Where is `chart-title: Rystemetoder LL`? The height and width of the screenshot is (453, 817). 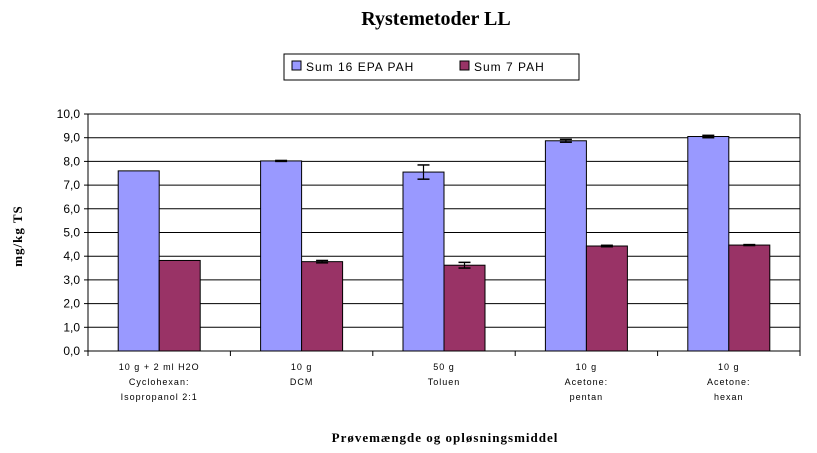 chart-title: Rystemetoder LL is located at coordinates (435, 19).